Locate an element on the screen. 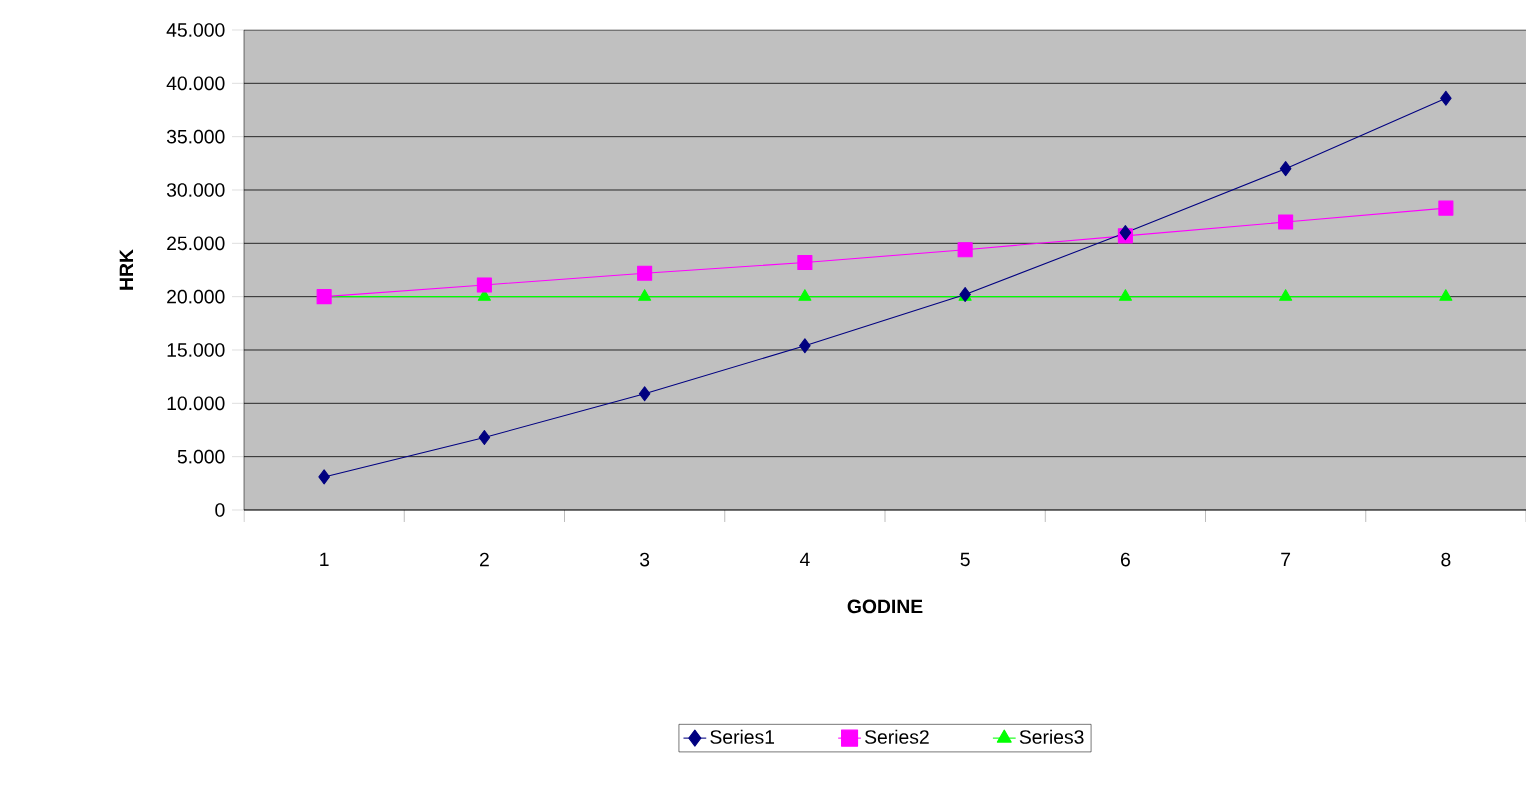 The height and width of the screenshot is (791, 1526). legend-label: Series1 is located at coordinates (742, 736).